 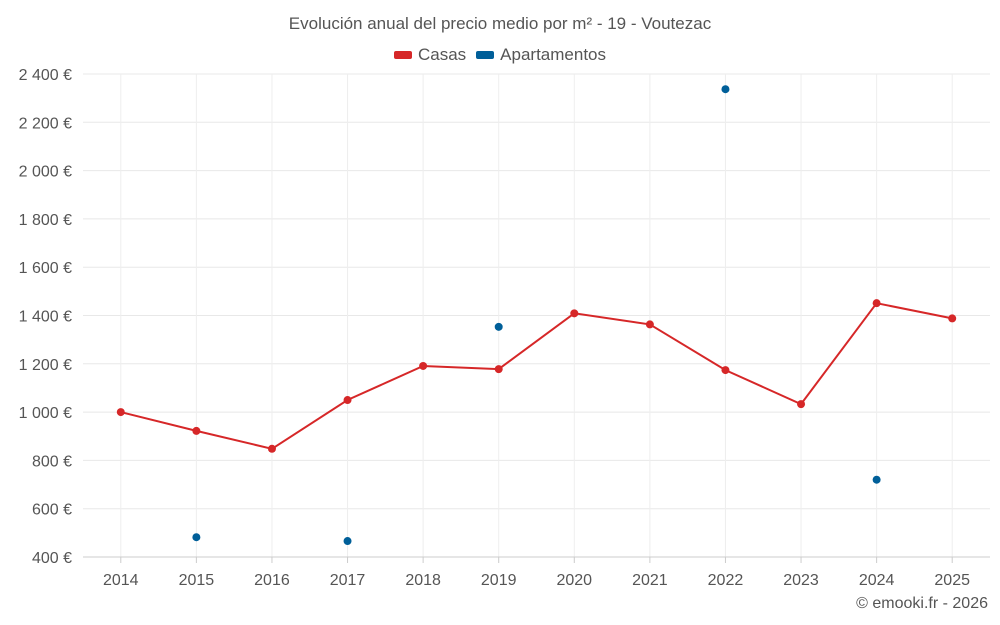 I want to click on x-tick-label: 2017, so click(x=348, y=580).